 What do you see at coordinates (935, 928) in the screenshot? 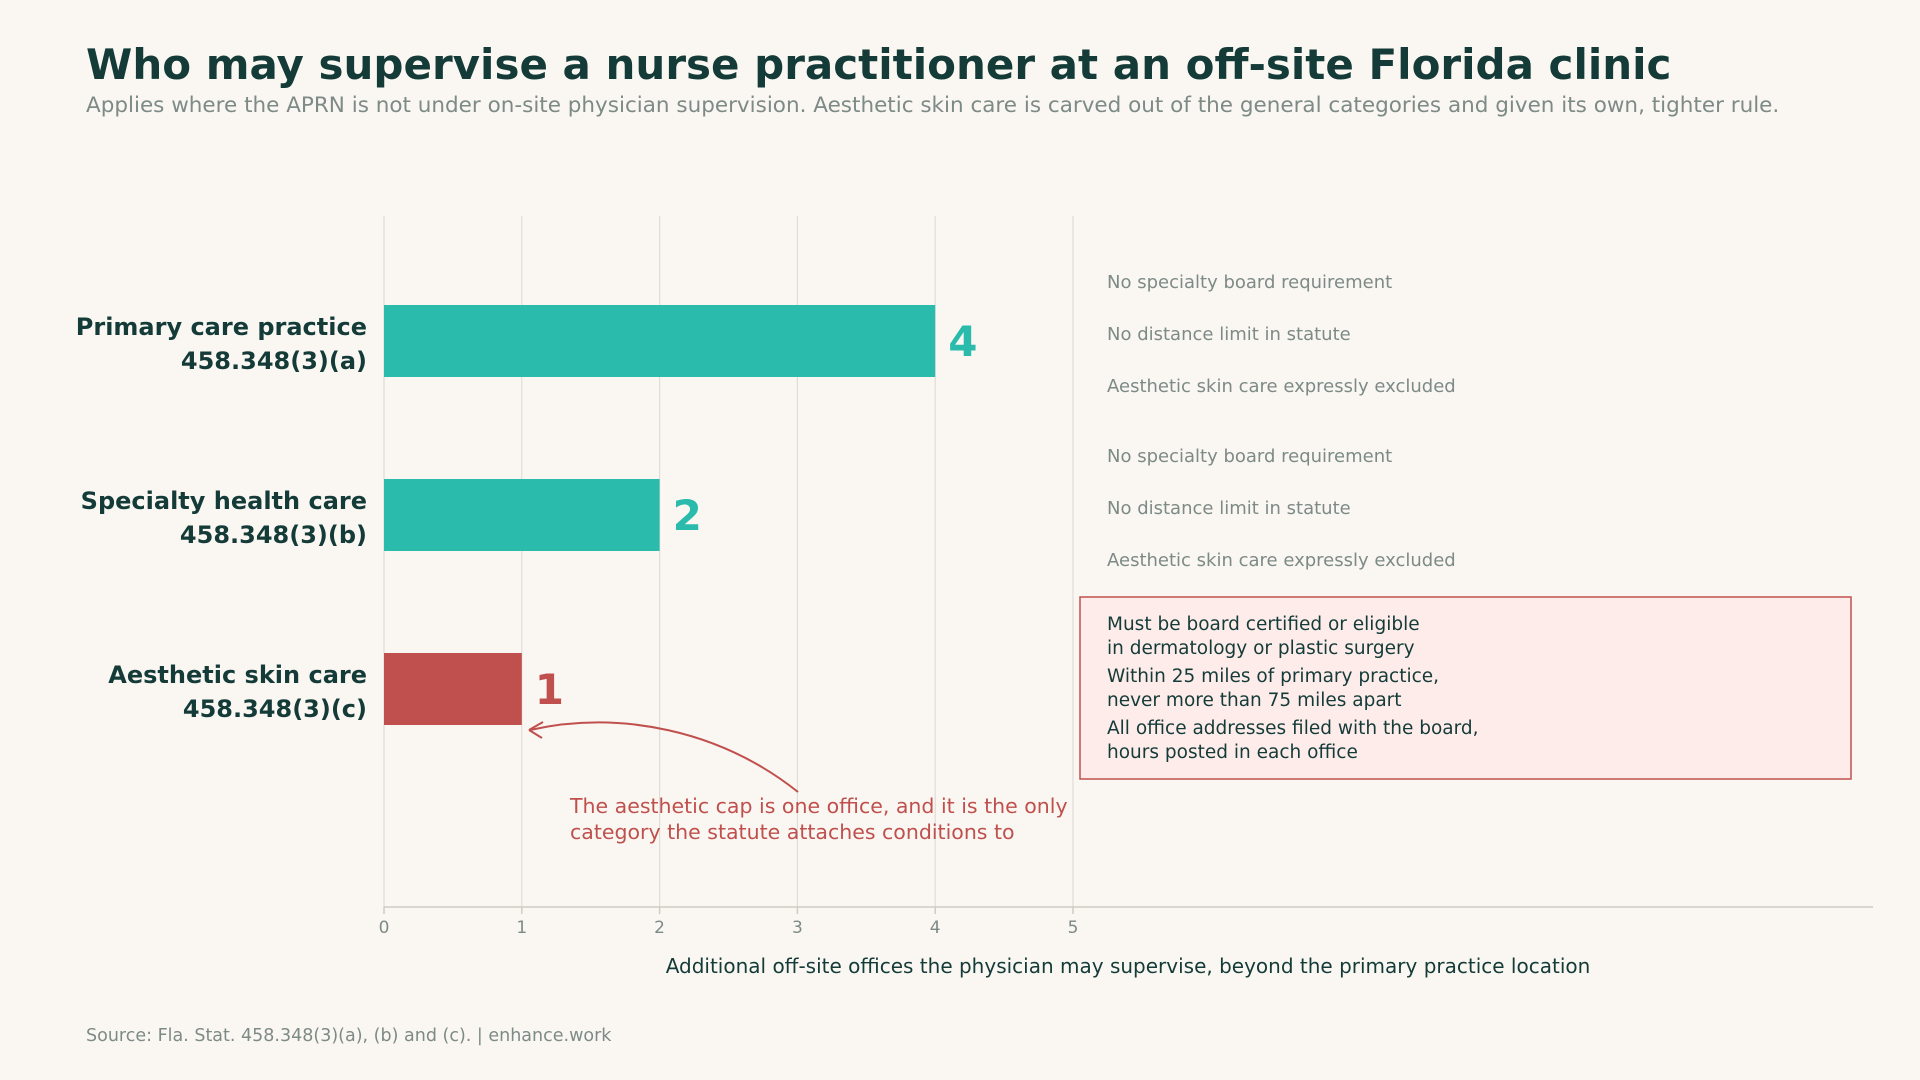
I see `x-tick-label: 4` at bounding box center [935, 928].